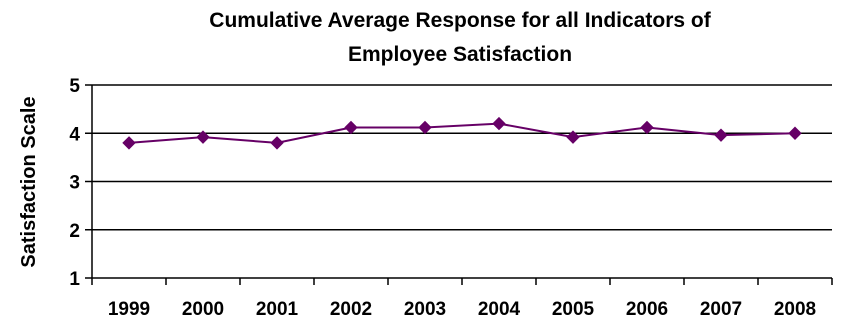  Describe the element at coordinates (203, 137) in the screenshot. I see `data-point-2000` at that location.